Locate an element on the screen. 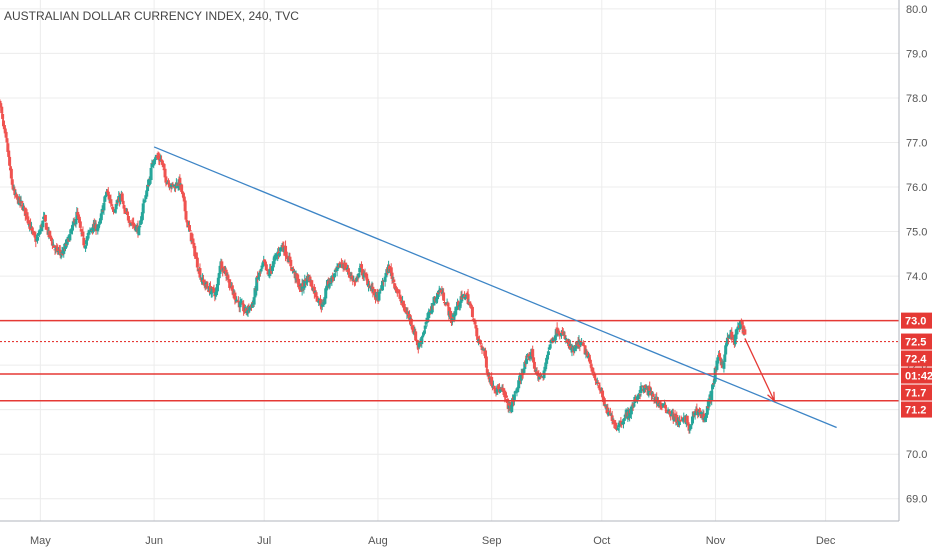 The width and height of the screenshot is (932, 550). price-axis-panel is located at coordinates (915, 275).